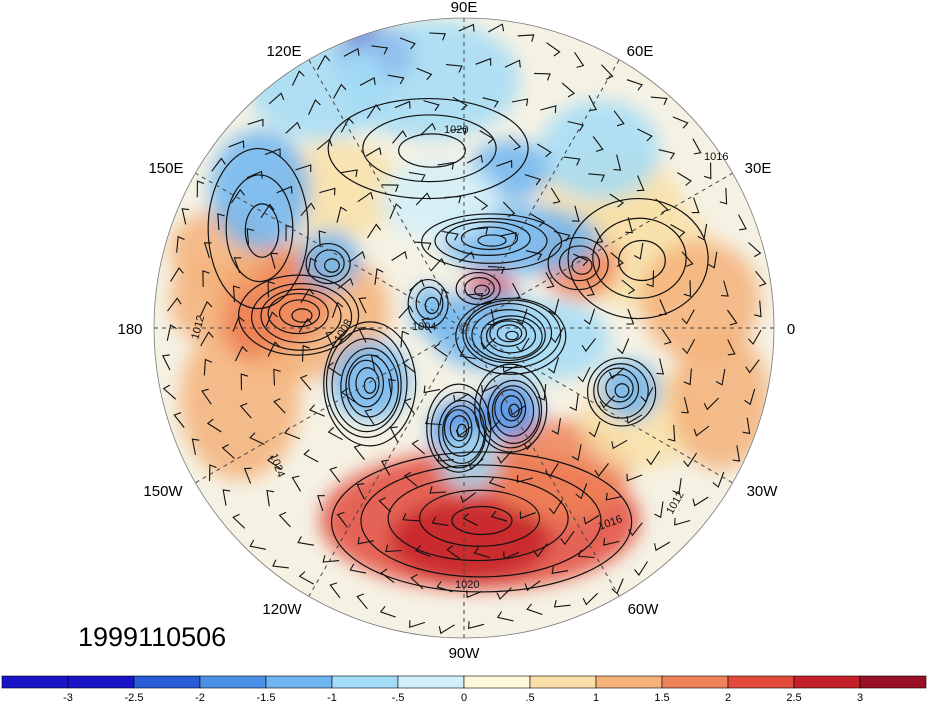 Image resolution: width=928 pixels, height=702 pixels. I want to click on contour-label: 1020, so click(456, 130).